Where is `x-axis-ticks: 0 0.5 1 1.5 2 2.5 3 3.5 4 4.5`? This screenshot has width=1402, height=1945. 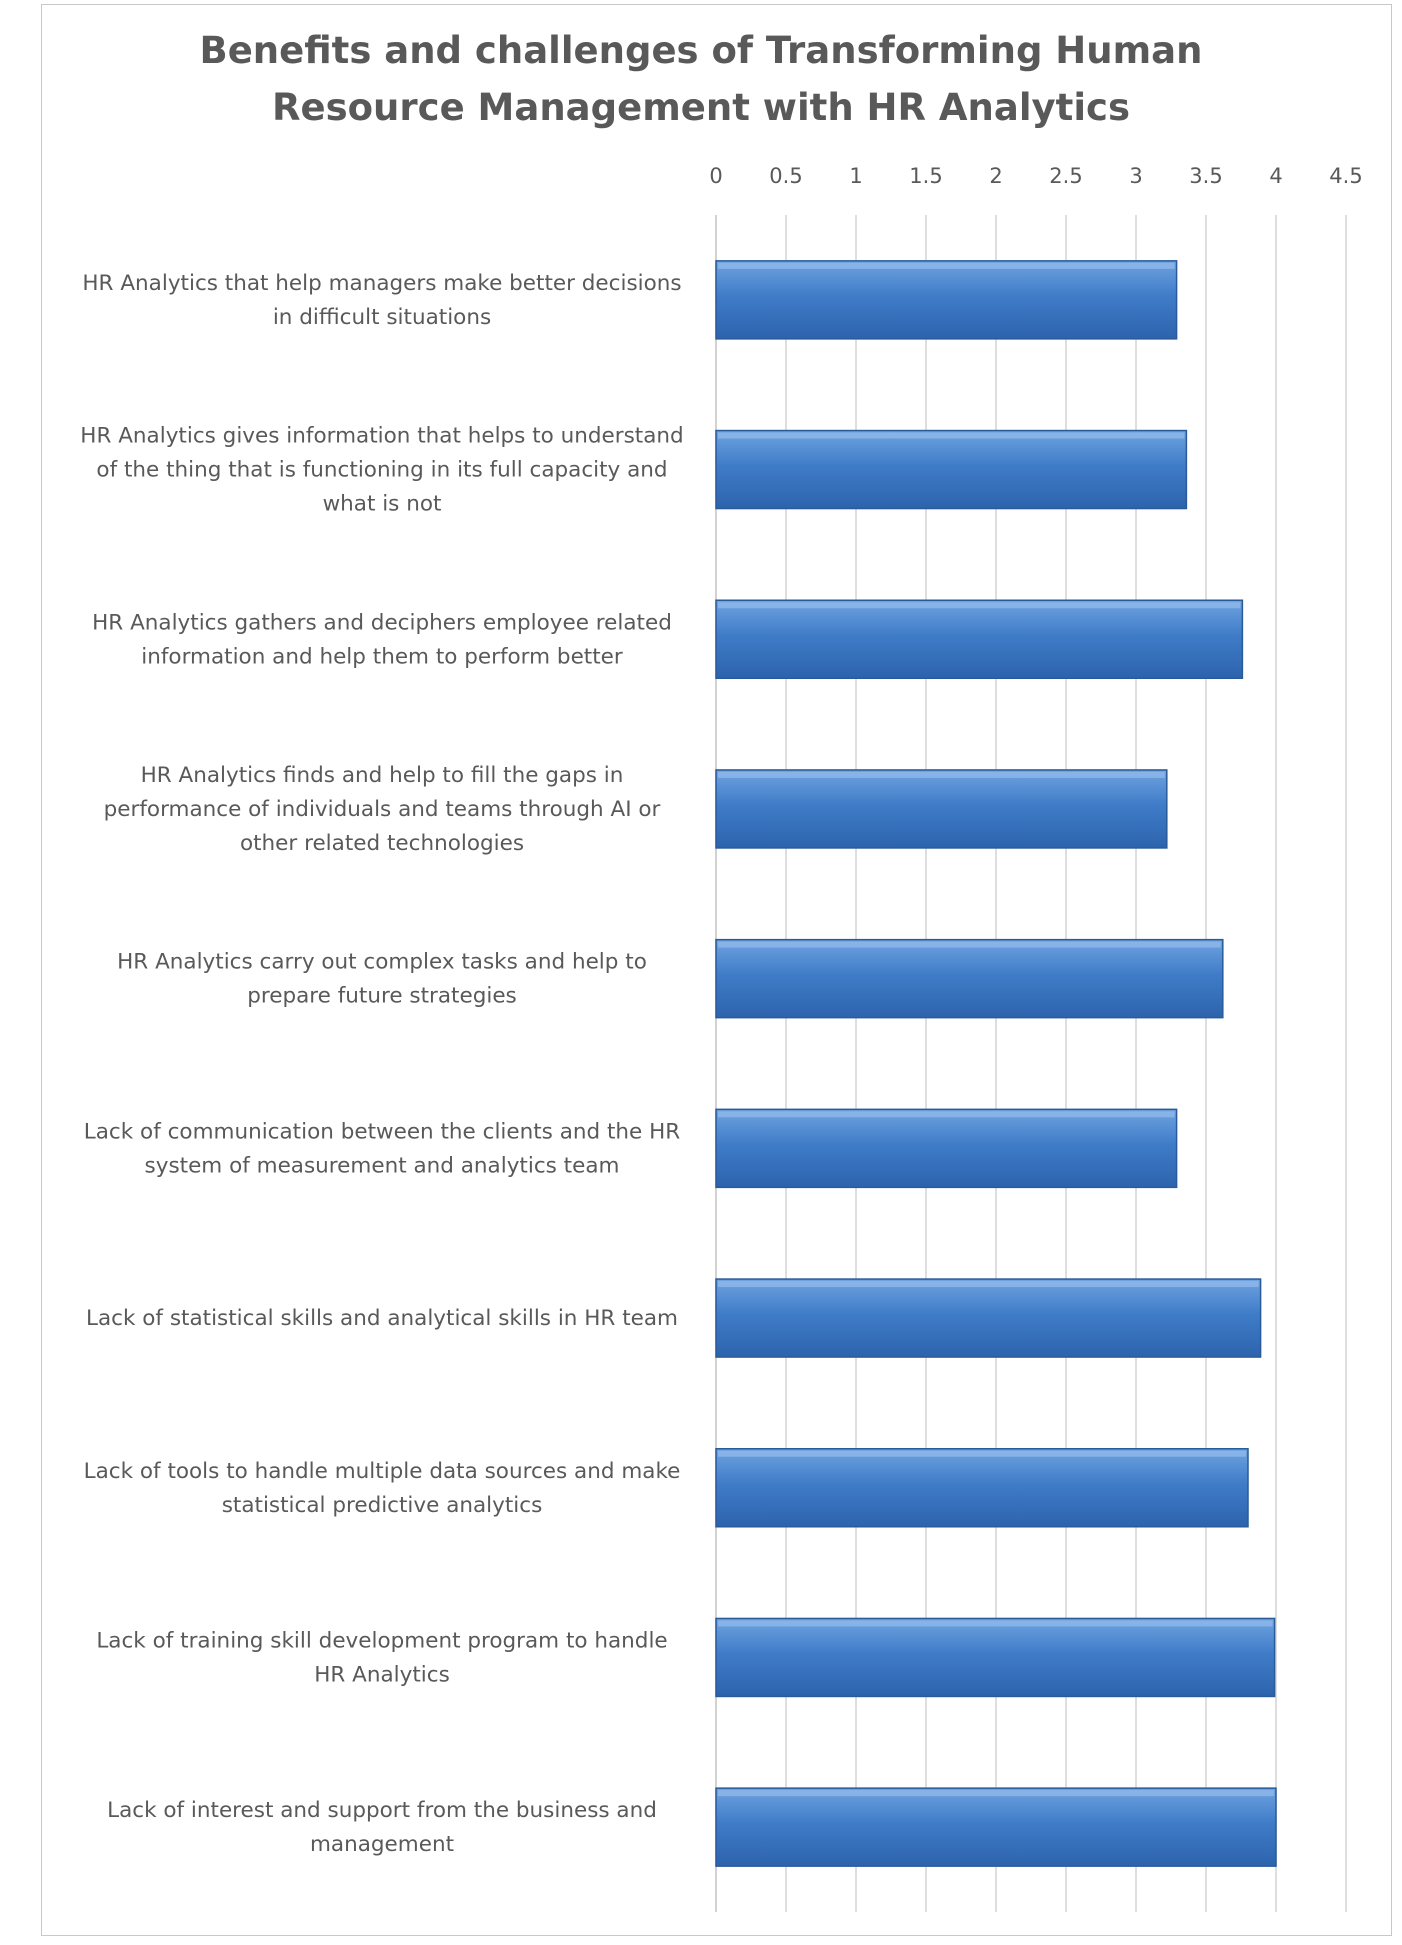
x-axis-ticks: 0 0.5 1 1.5 2 2.5 3 3.5 4 4.5 is located at coordinates (1035, 176).